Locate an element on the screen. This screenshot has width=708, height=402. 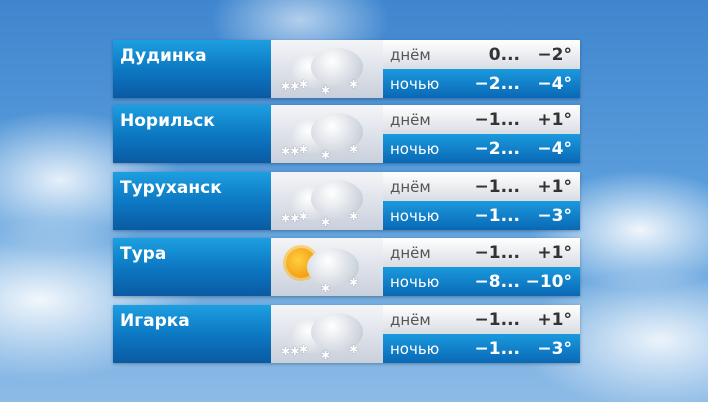
city-name: Дудинка is located at coordinates (192, 69).